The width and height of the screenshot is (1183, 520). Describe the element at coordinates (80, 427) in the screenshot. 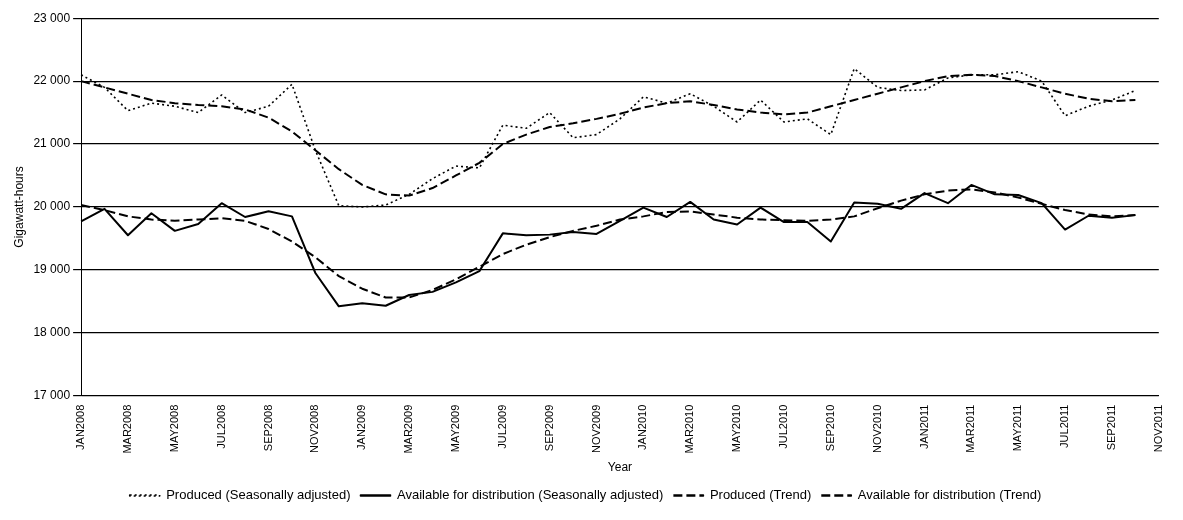

I see `x-tick-label: JAN2008` at that location.